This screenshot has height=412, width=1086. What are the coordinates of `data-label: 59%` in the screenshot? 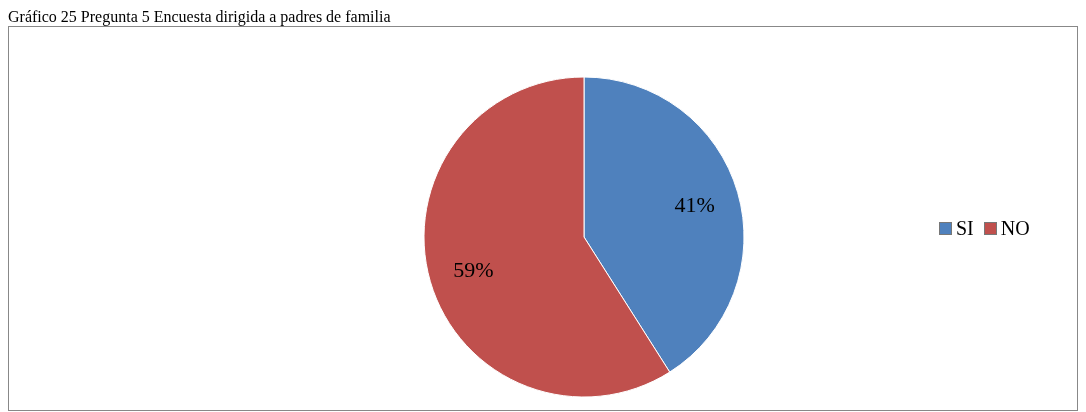 It's located at (473, 269).